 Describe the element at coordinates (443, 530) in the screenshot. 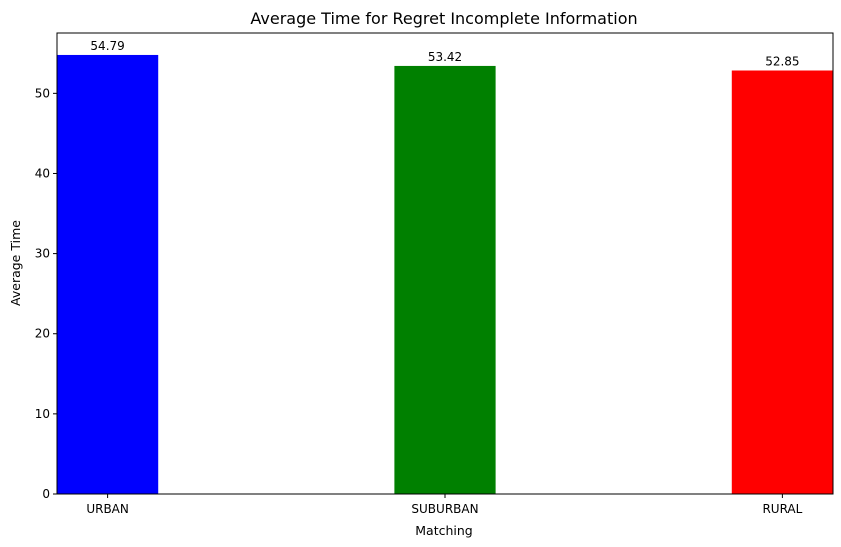

I see `x-axis-label: Matching` at that location.